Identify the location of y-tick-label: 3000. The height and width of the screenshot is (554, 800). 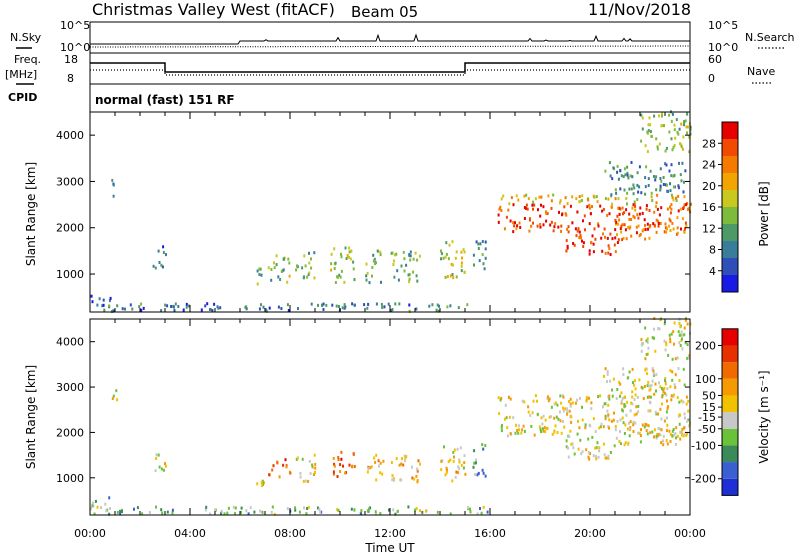
(70, 387).